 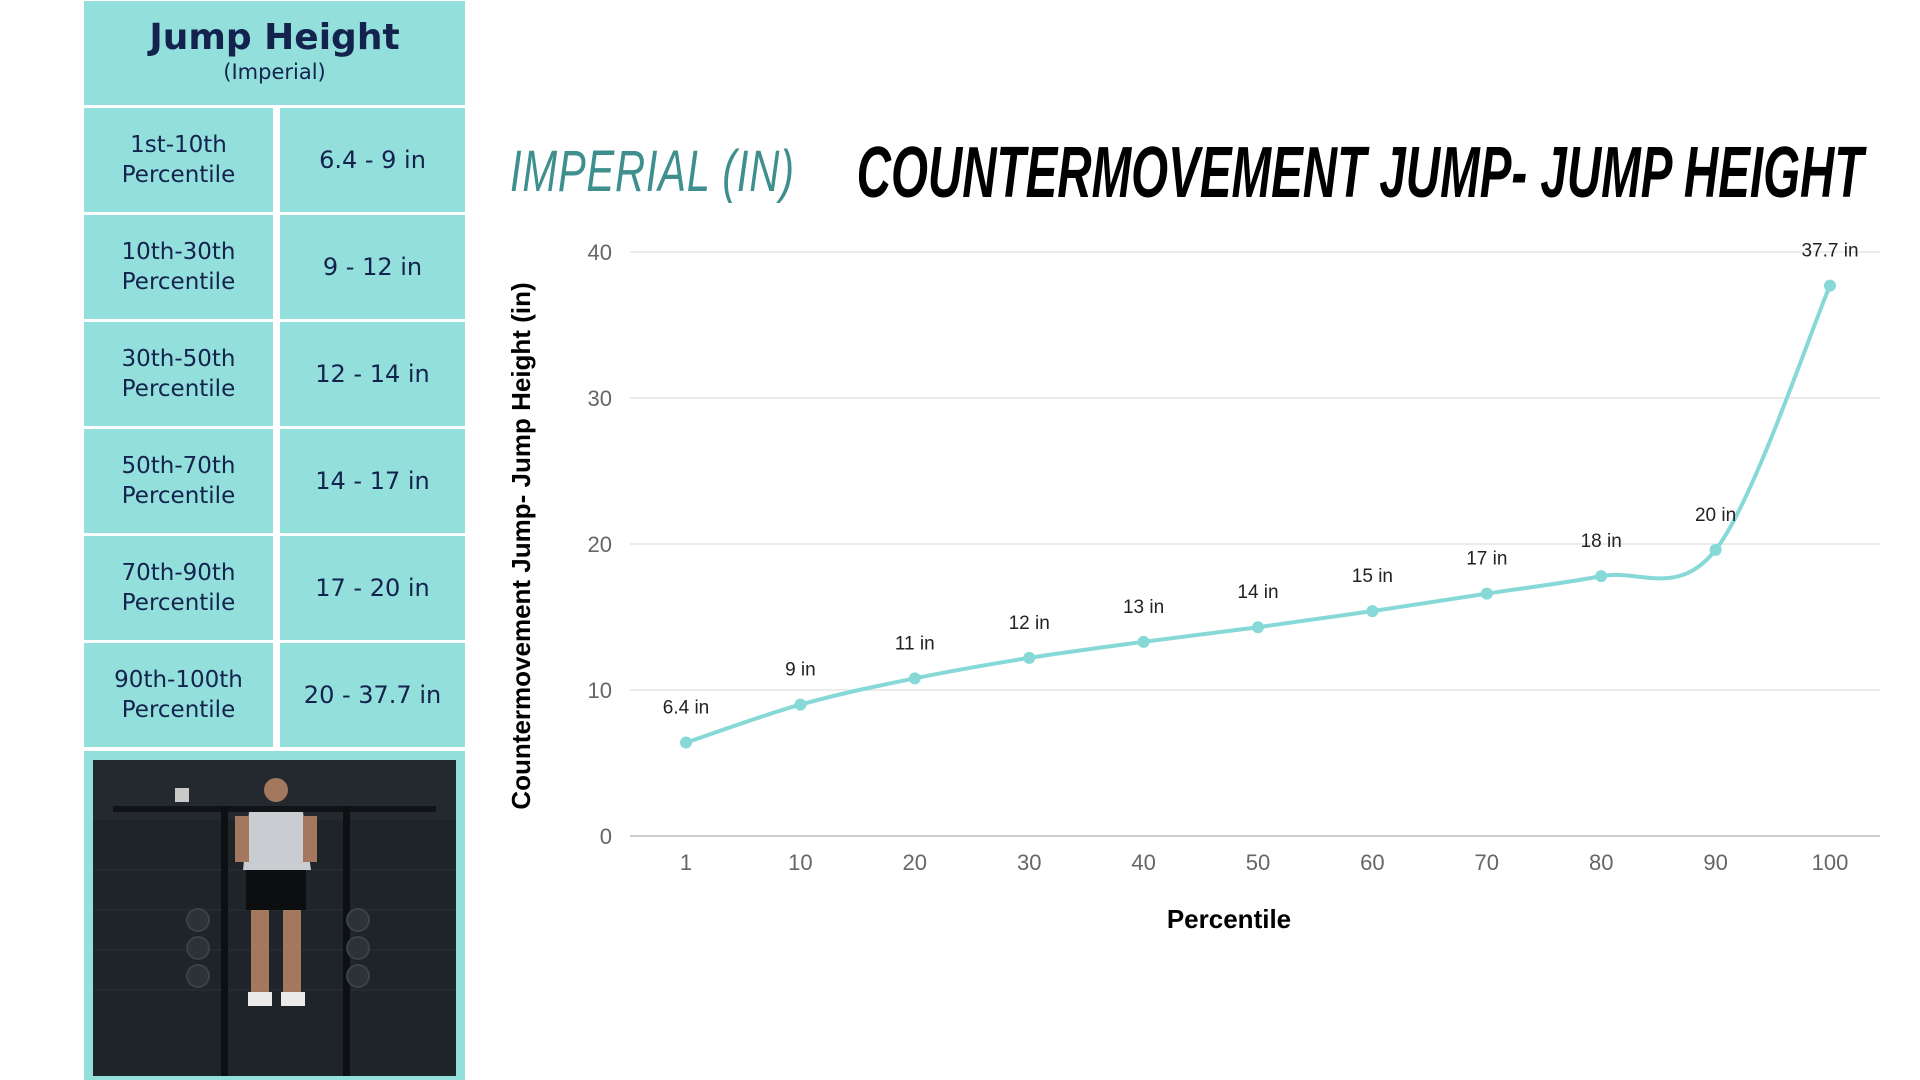 I want to click on y-tick-label: 10, so click(x=600, y=690).